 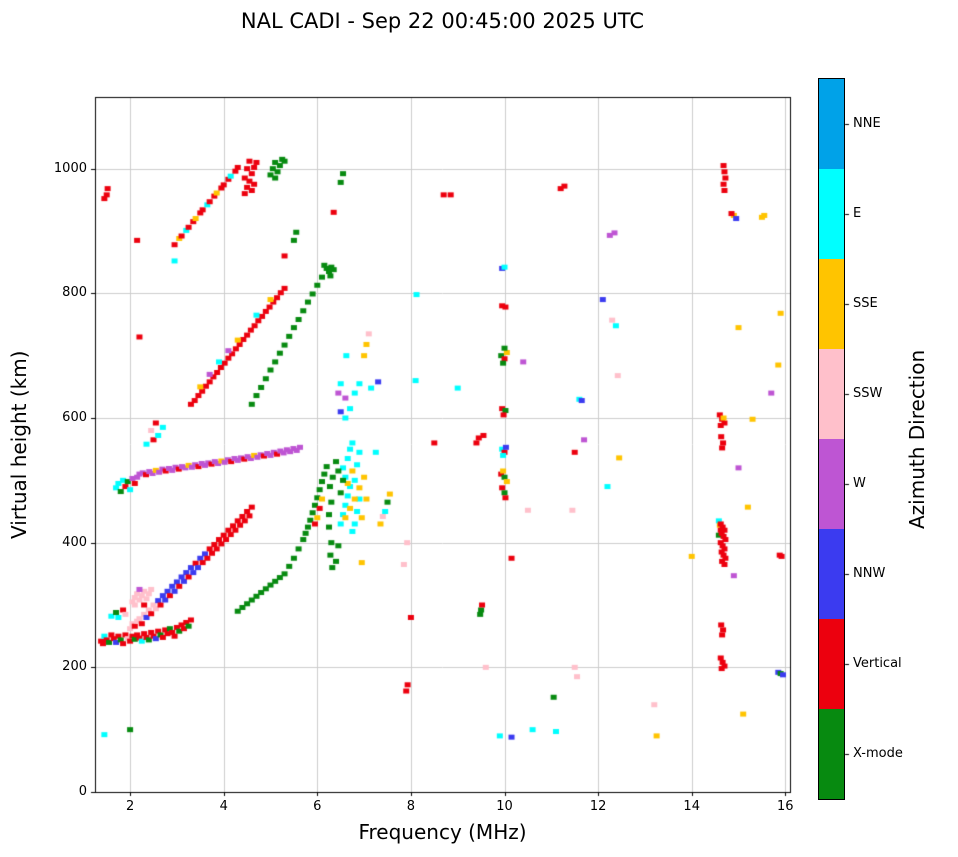 What do you see at coordinates (831, 214) in the screenshot?
I see `colorbar-segment-e` at bounding box center [831, 214].